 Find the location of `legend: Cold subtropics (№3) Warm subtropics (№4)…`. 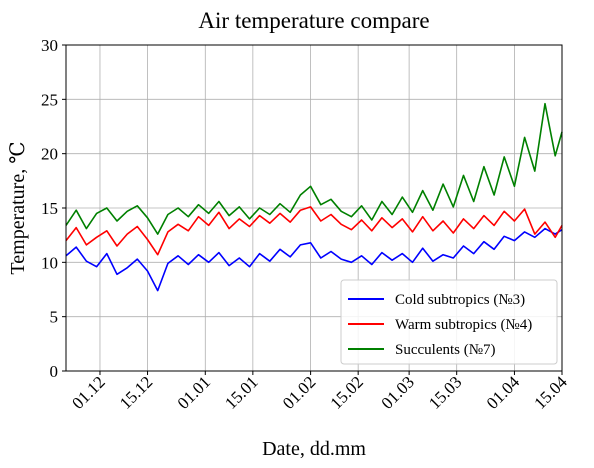

legend: Cold subtropics (№3) Warm subtropics (№4)… is located at coordinates (449, 322).